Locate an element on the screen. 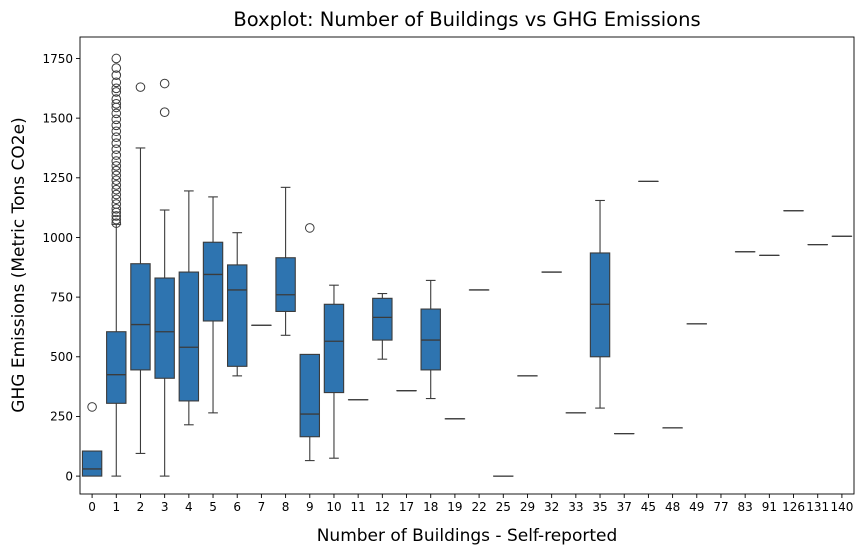  x-tick-label: 22 is located at coordinates (478, 507).